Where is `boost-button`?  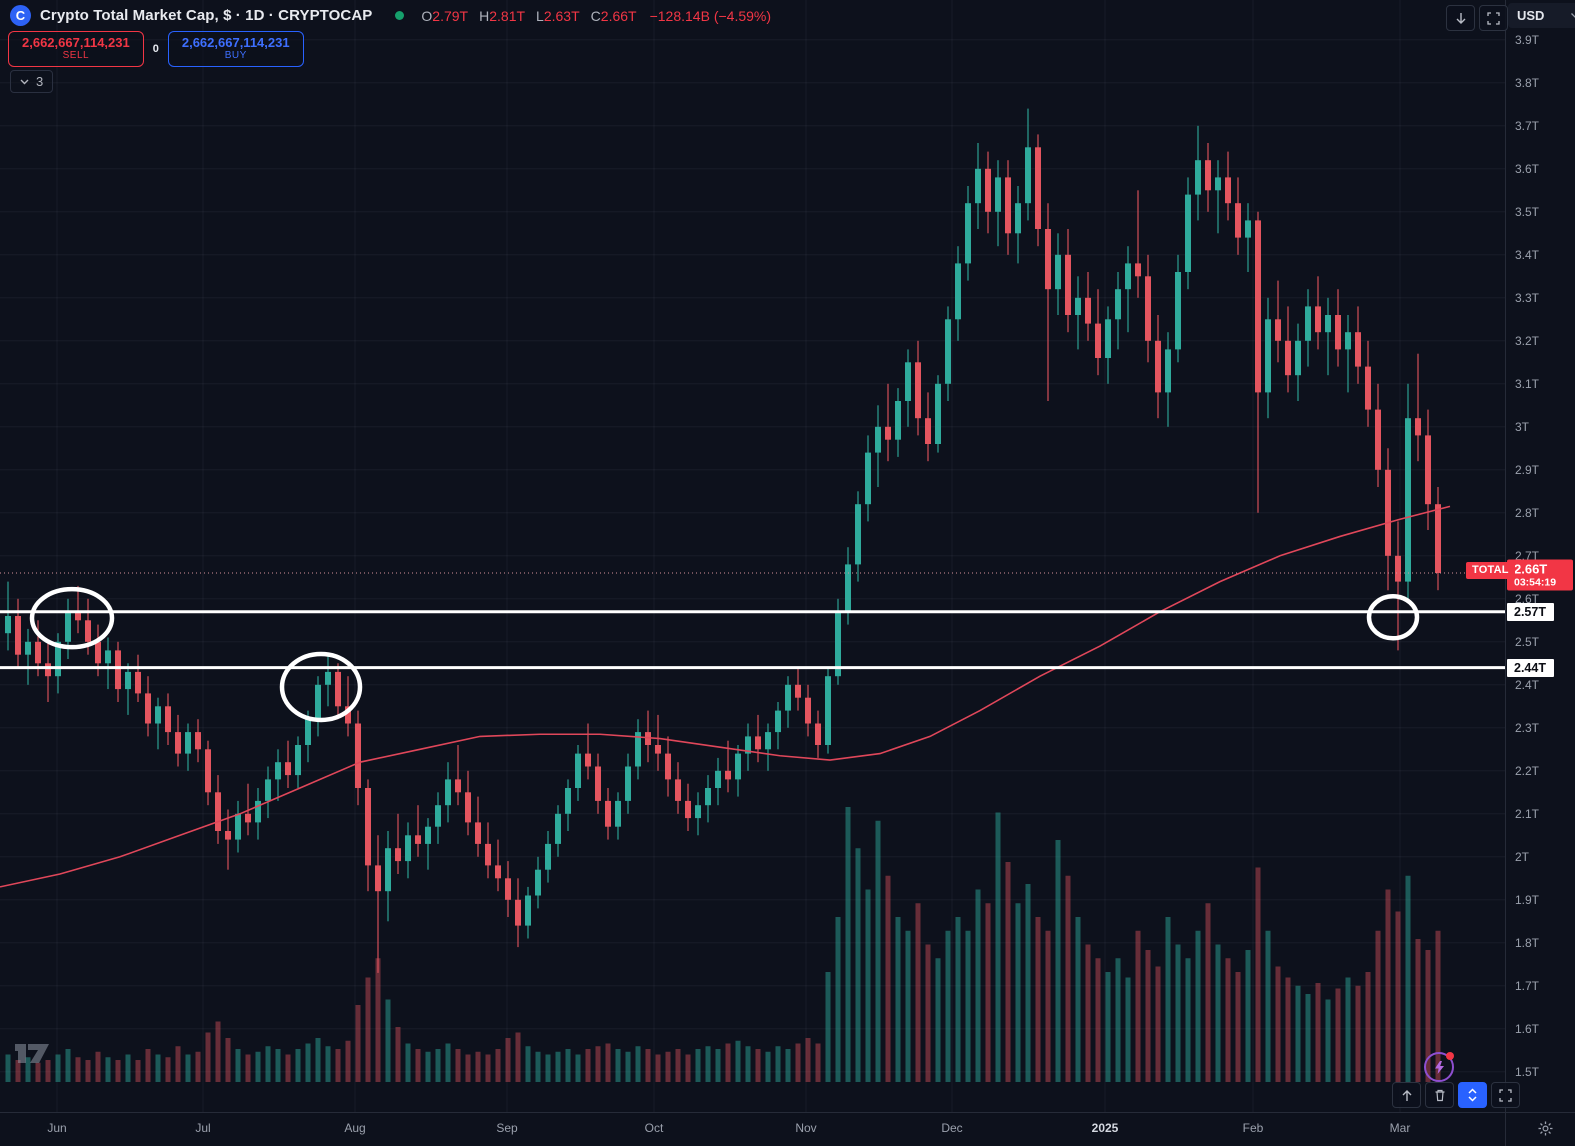
boost-button is located at coordinates (1439, 1067).